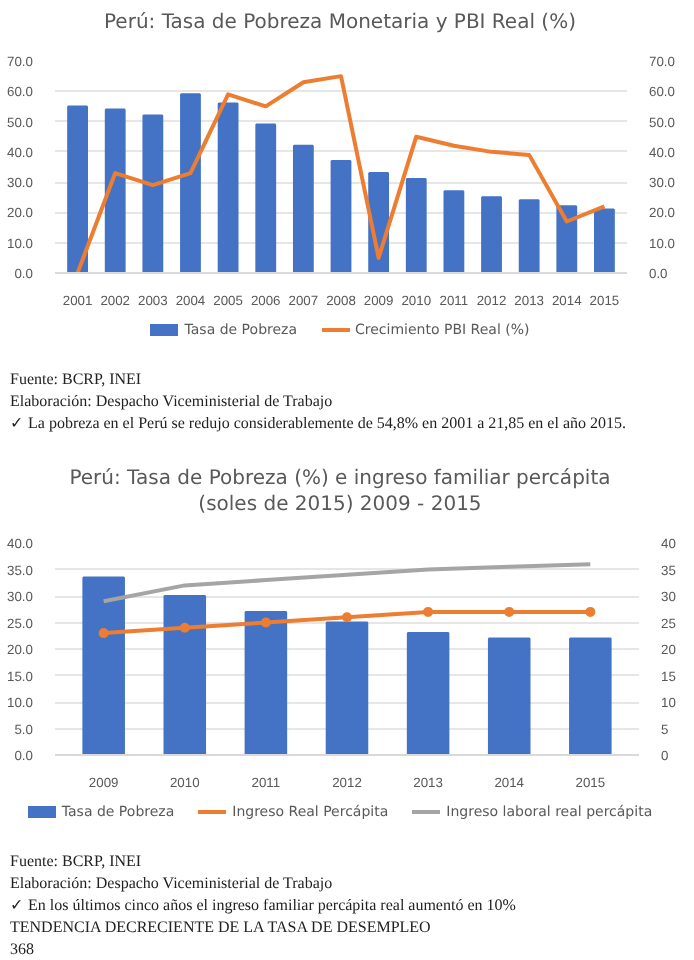  Describe the element at coordinates (318, 423) in the screenshot. I see `text: ✓ La pobreza en el Perú se redujo considerablemente de 54,8% en 2001 a 21,85 en el año 2015.` at that location.